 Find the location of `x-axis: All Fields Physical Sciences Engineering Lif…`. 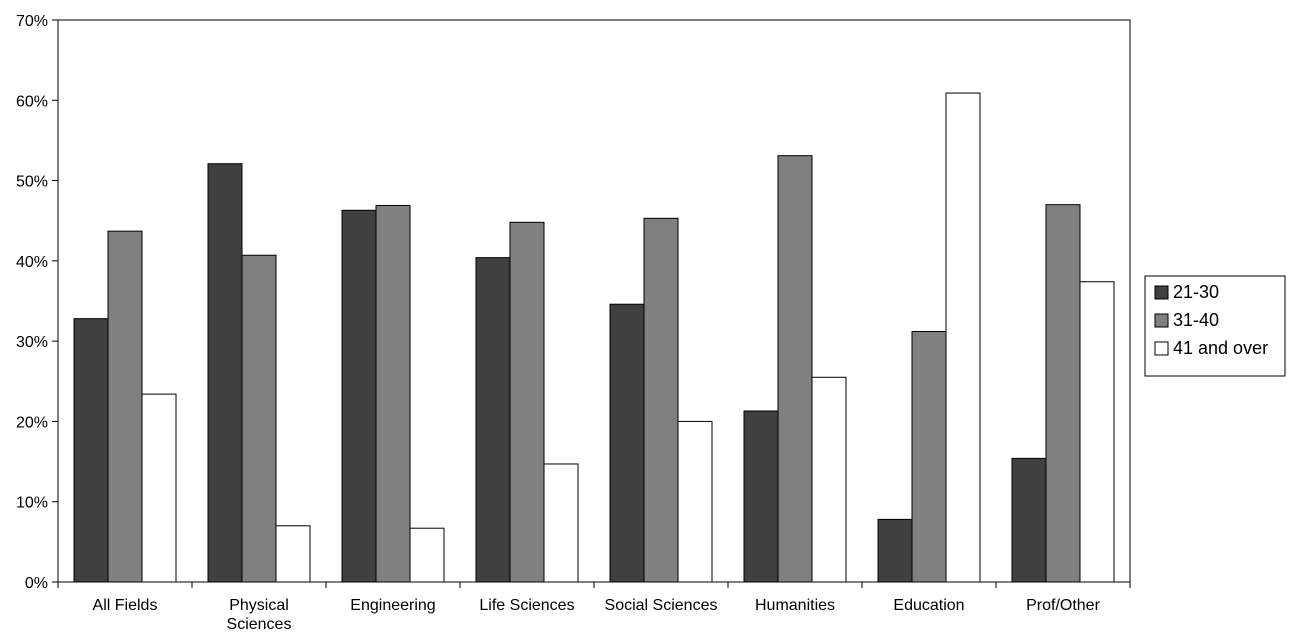

x-axis: All Fields Physical Sciences Engineering Lif… is located at coordinates (594, 607).